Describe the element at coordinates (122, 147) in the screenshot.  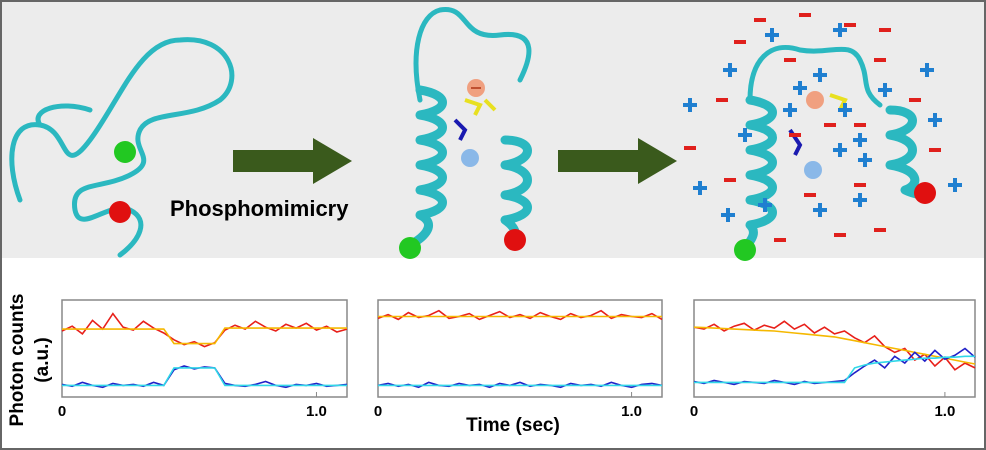
I see `unfolded-protein` at that location.